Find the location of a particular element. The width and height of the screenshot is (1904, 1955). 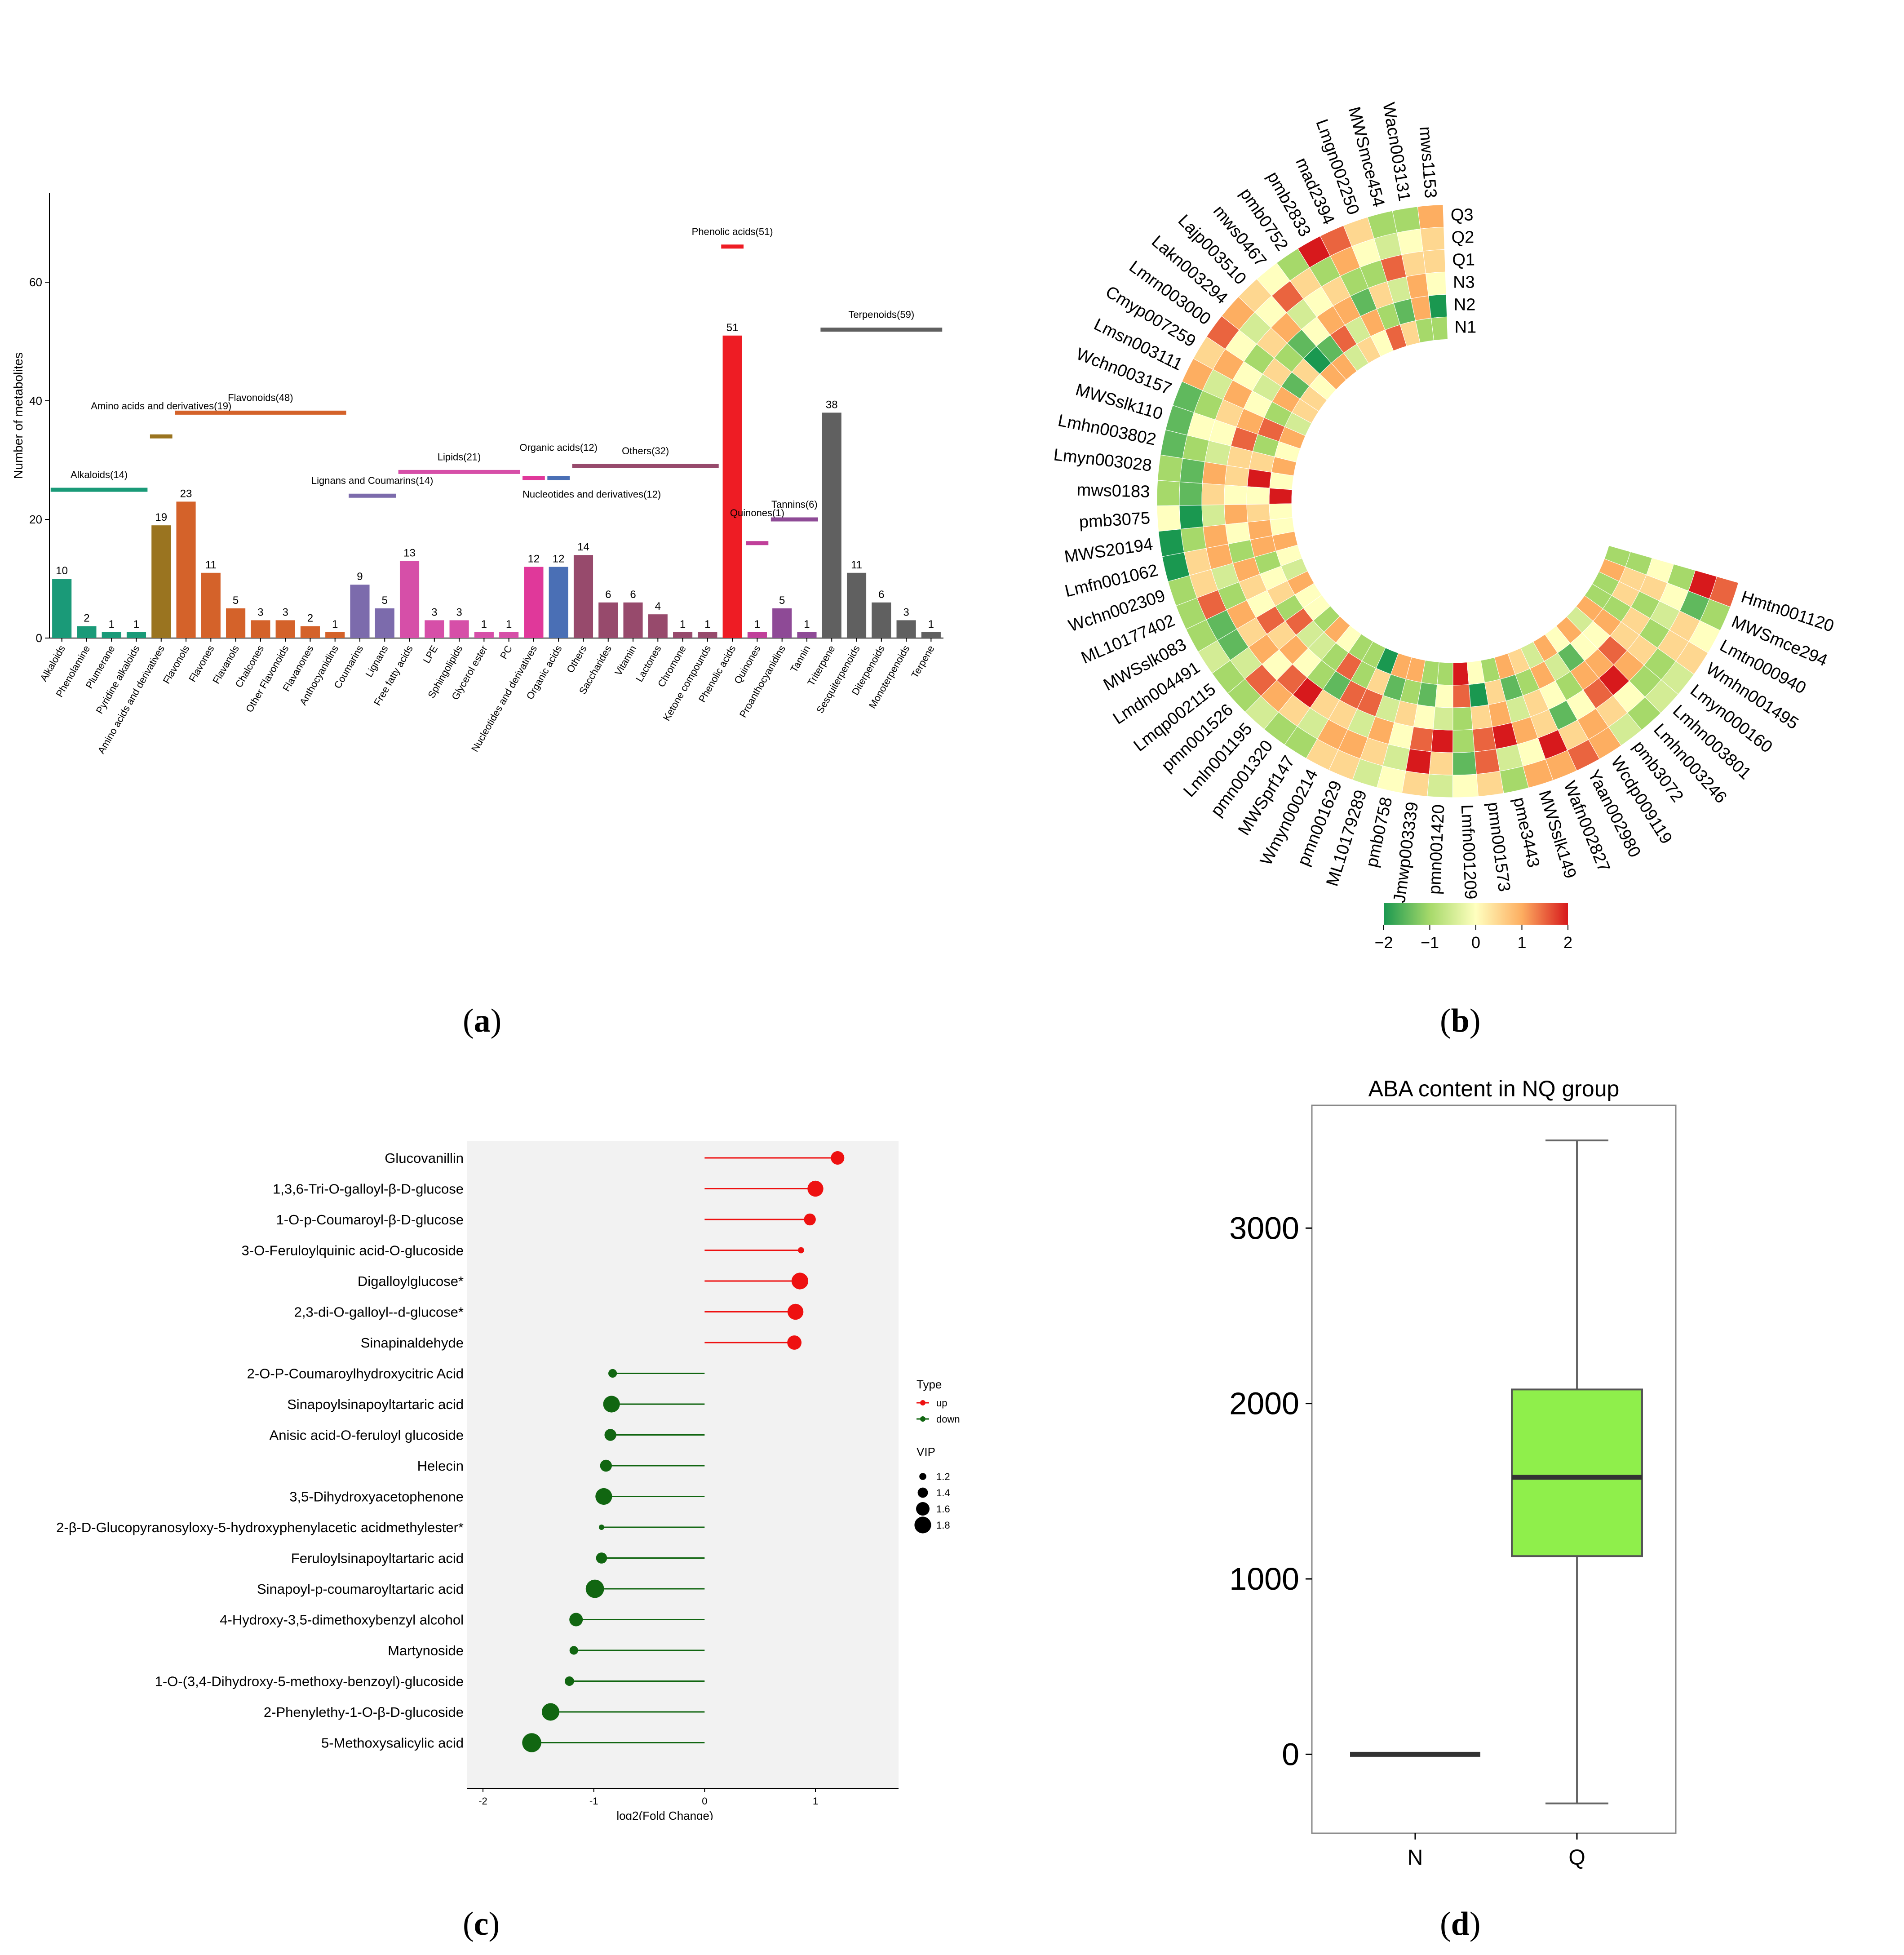

lollipop-point-3-5-dihydroxyacetophenone is located at coordinates (603, 1496).